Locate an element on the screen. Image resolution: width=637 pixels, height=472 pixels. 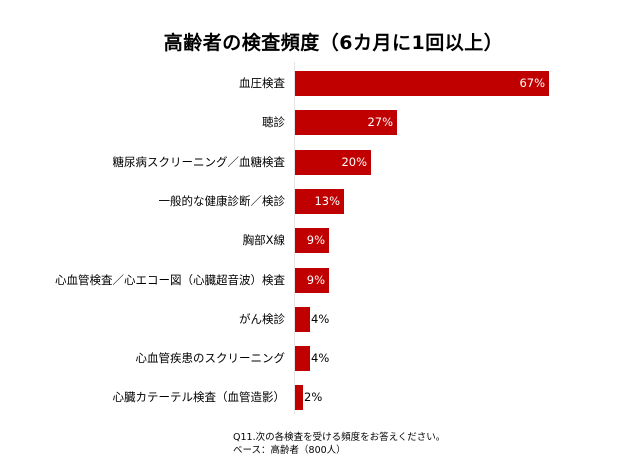
bar-row: 心血管検査／心エコー図（心臓超音波）検査 9% is located at coordinates (318, 280).